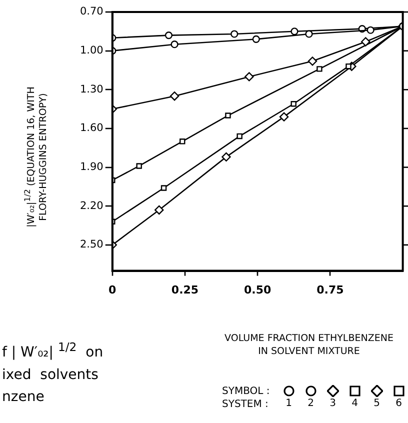  I want to click on x-tick-label: 0.25, so click(185, 289).